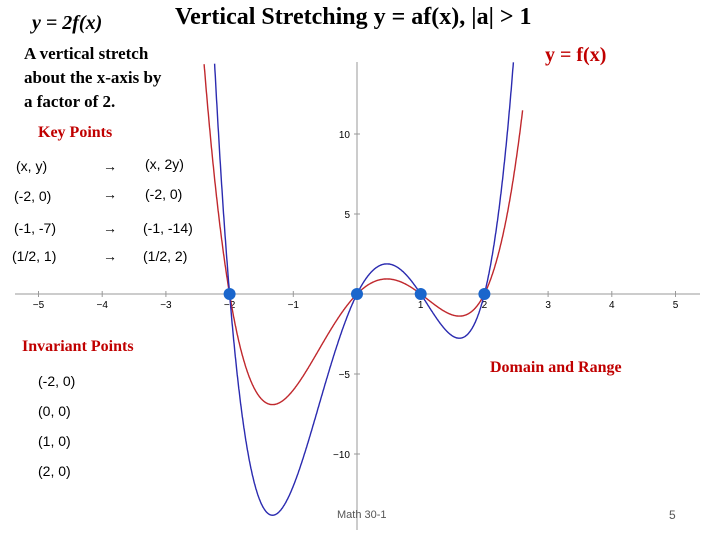 The image size is (720, 540). What do you see at coordinates (345, 375) in the screenshot?
I see `y-tick-label: −5` at bounding box center [345, 375].